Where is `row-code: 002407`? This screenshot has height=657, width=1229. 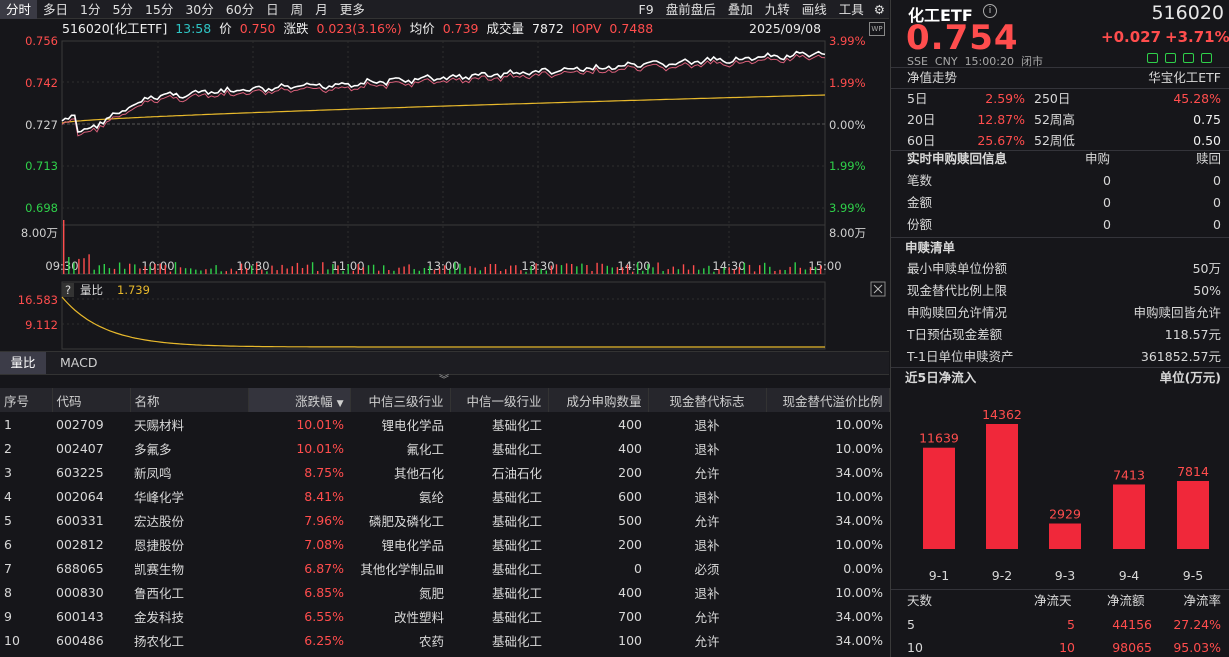
row-code: 002407 is located at coordinates (80, 448).